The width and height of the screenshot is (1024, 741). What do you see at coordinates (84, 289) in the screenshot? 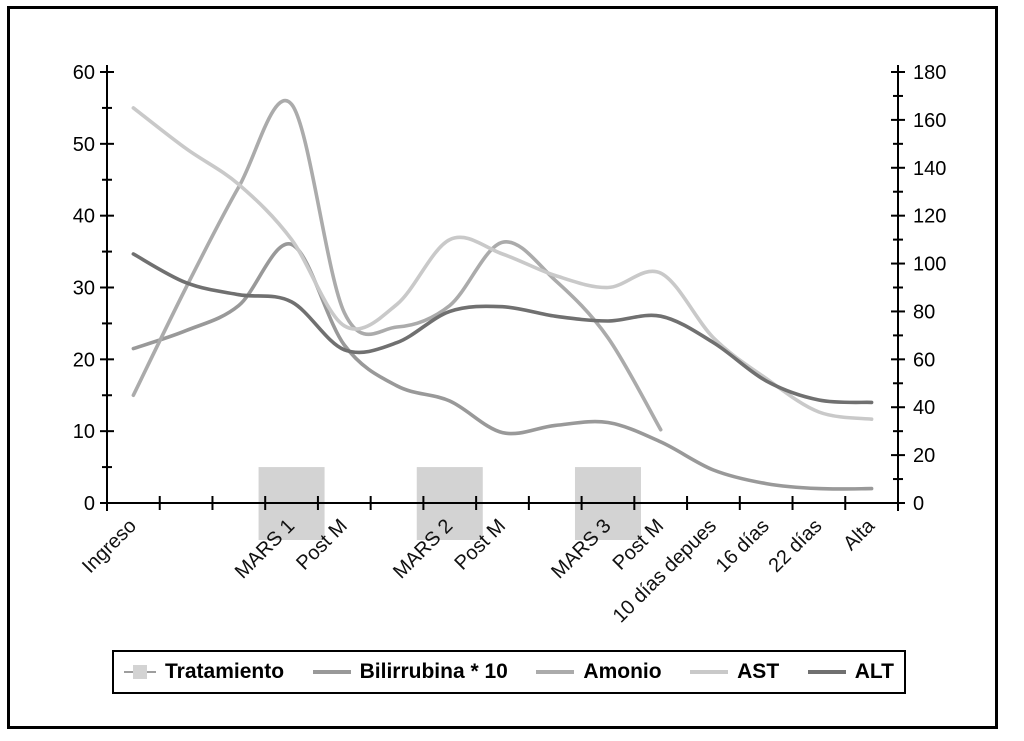
I see `left-axis-tick-label: 30` at bounding box center [84, 289].